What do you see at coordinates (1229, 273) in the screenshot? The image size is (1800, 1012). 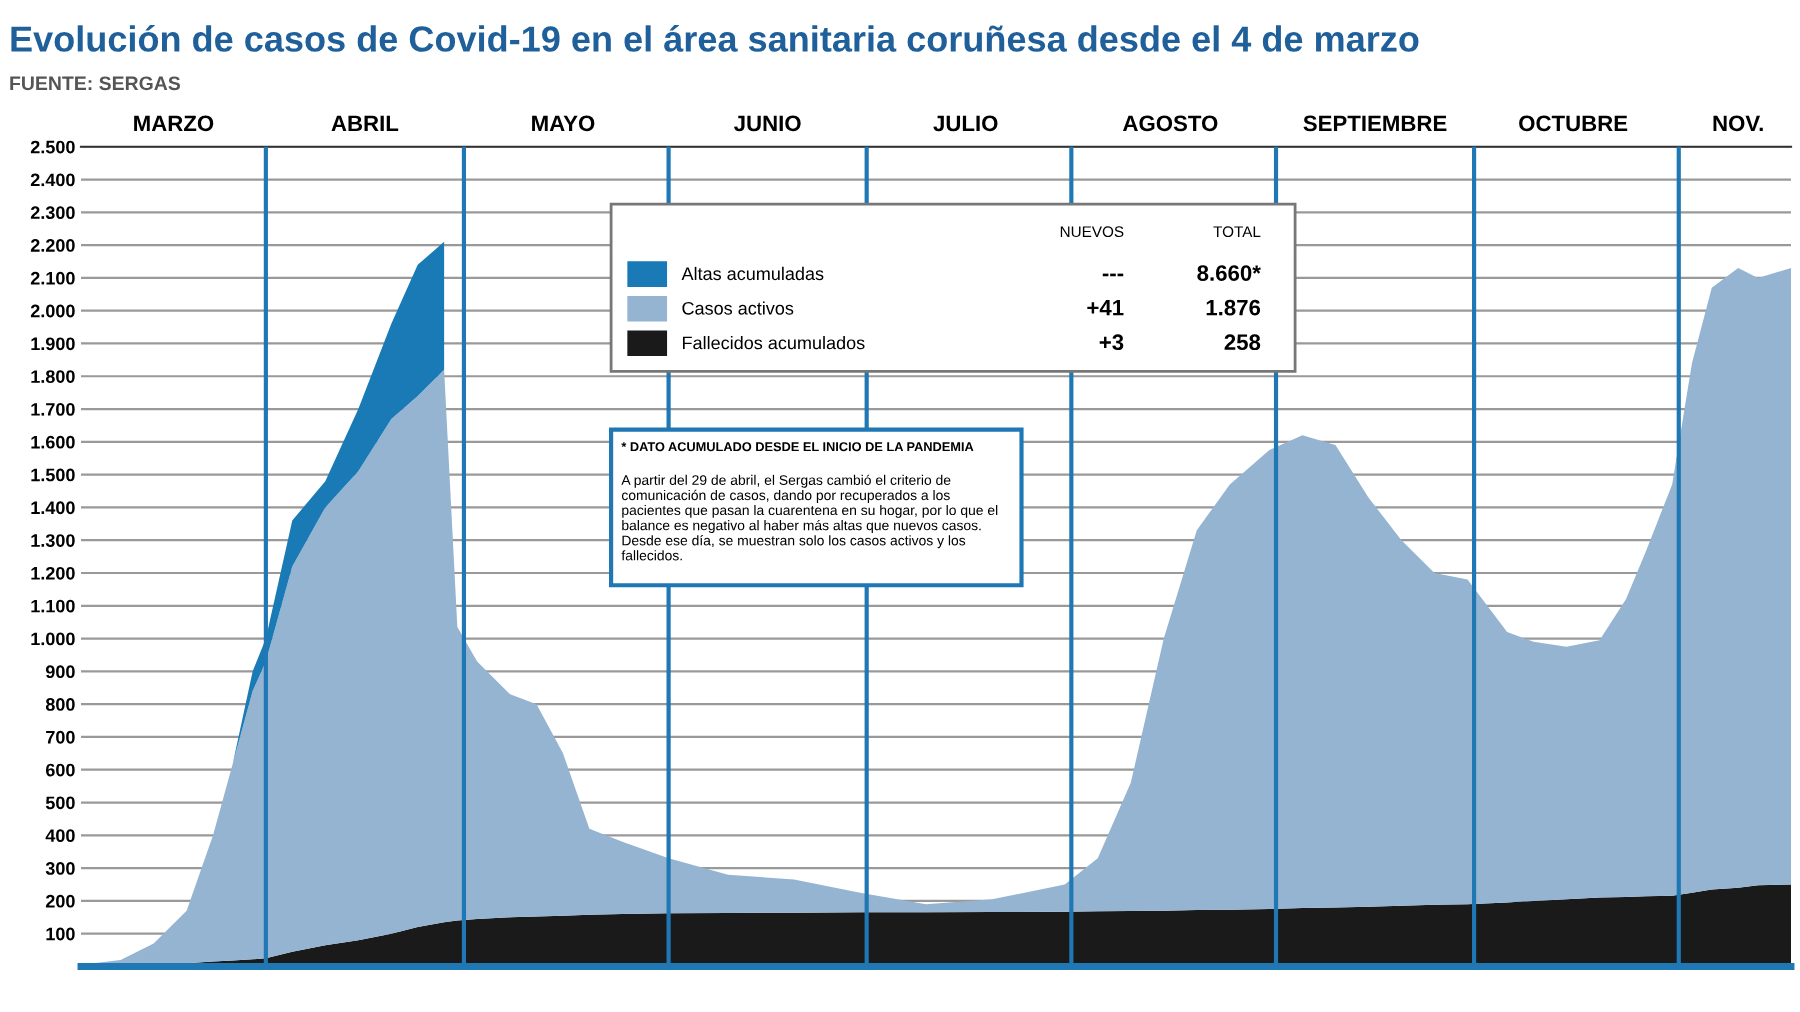 I see `annotation: 8.660*` at bounding box center [1229, 273].